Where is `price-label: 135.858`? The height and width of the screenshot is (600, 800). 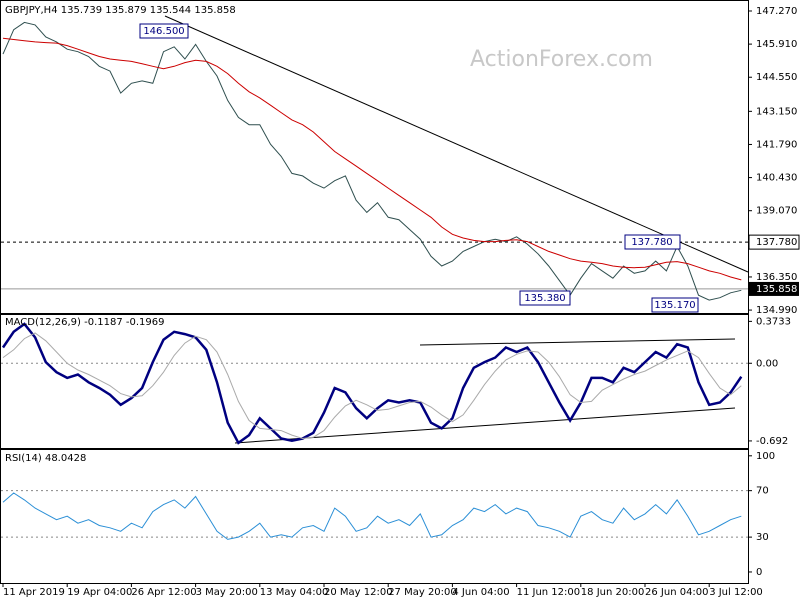
price-label: 135.858 is located at coordinates (776, 289).